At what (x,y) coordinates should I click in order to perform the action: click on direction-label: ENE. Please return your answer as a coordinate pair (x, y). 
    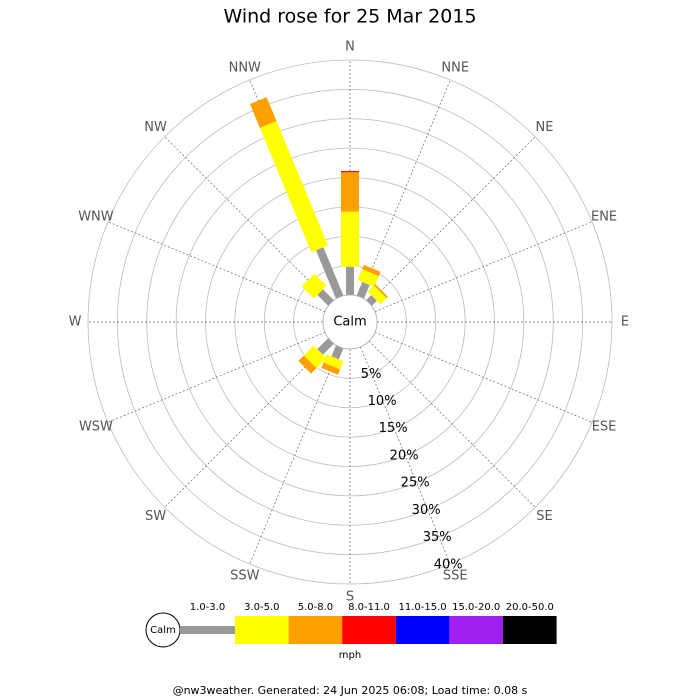
    Looking at the image, I should click on (604, 216).